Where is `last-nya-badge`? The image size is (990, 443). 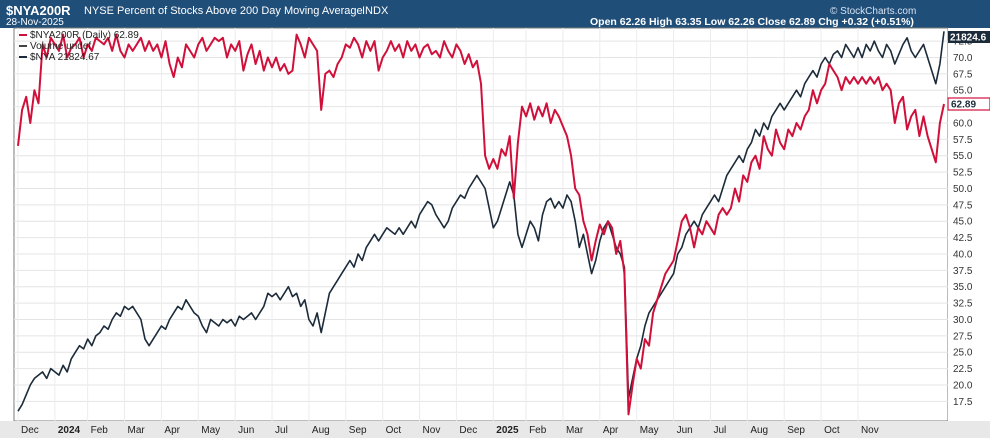 last-nya-badge is located at coordinates (969, 37).